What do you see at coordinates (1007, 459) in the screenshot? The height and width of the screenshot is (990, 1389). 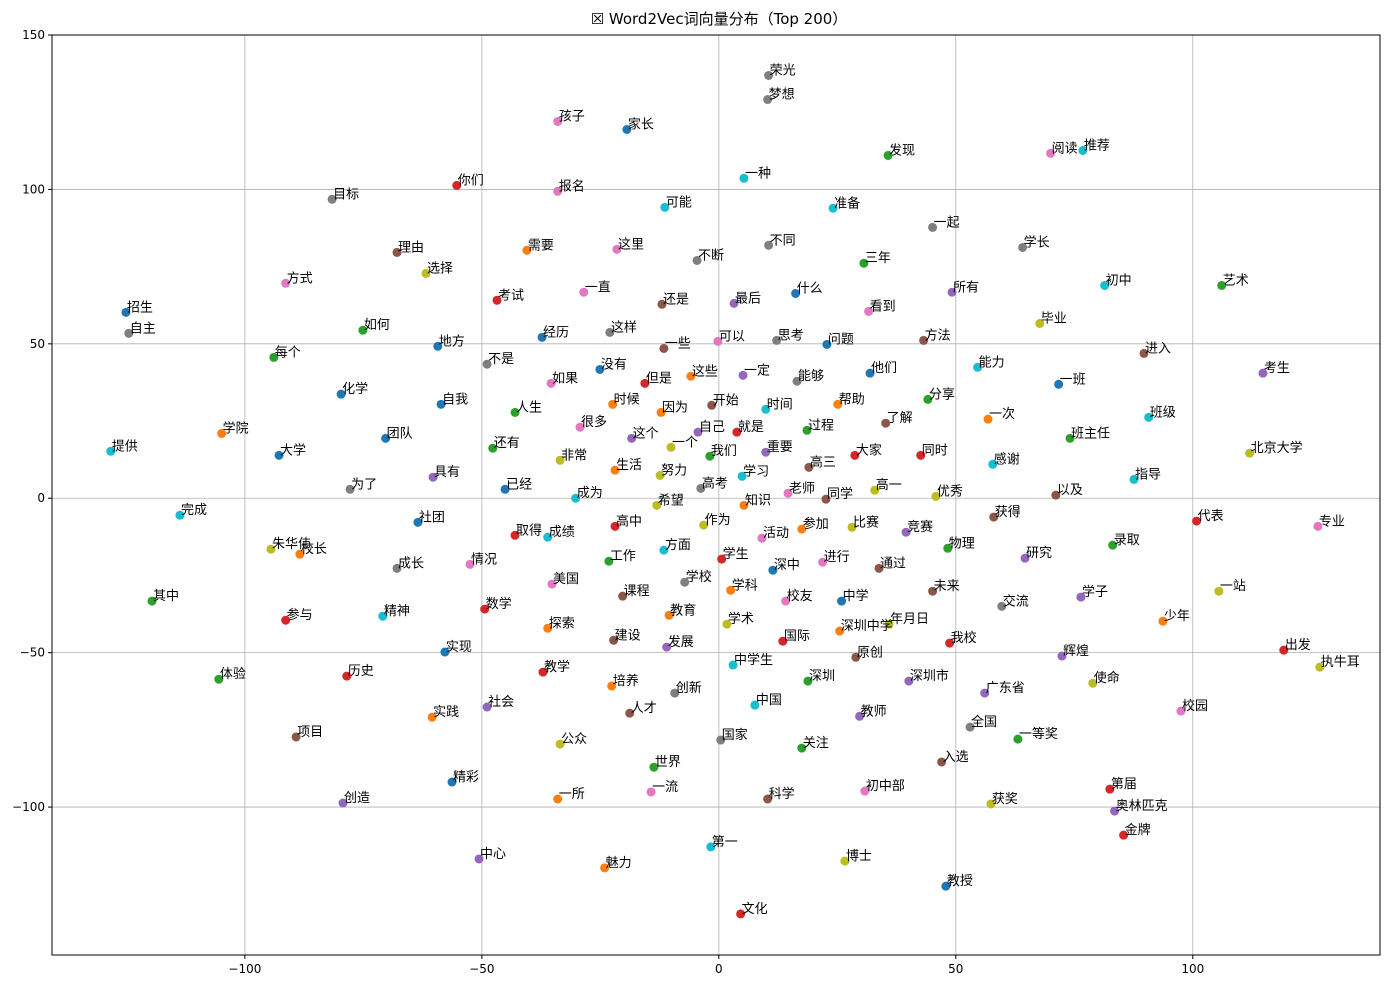 I see `point-label: 感谢` at bounding box center [1007, 459].